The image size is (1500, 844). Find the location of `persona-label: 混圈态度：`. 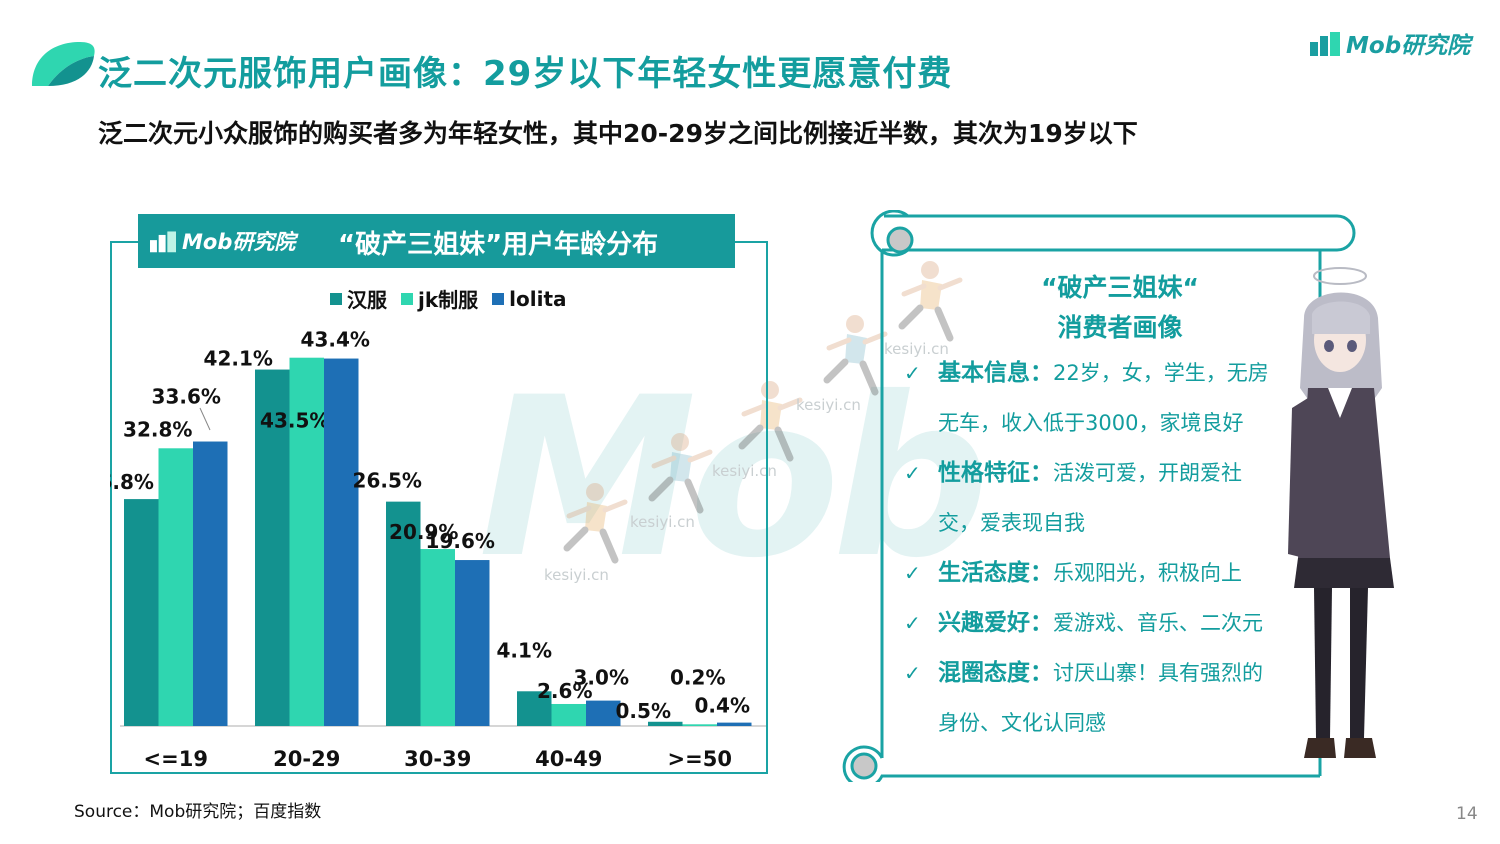

persona-label: 混圈态度： is located at coordinates (995, 673).